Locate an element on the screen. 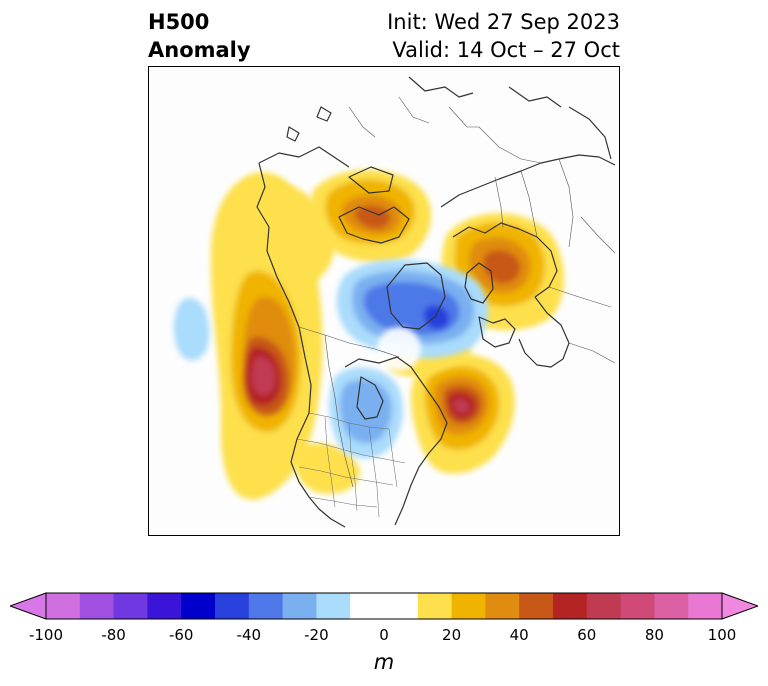 The image size is (768, 686). map-title: H500 Anomaly is located at coordinates (199, 36).